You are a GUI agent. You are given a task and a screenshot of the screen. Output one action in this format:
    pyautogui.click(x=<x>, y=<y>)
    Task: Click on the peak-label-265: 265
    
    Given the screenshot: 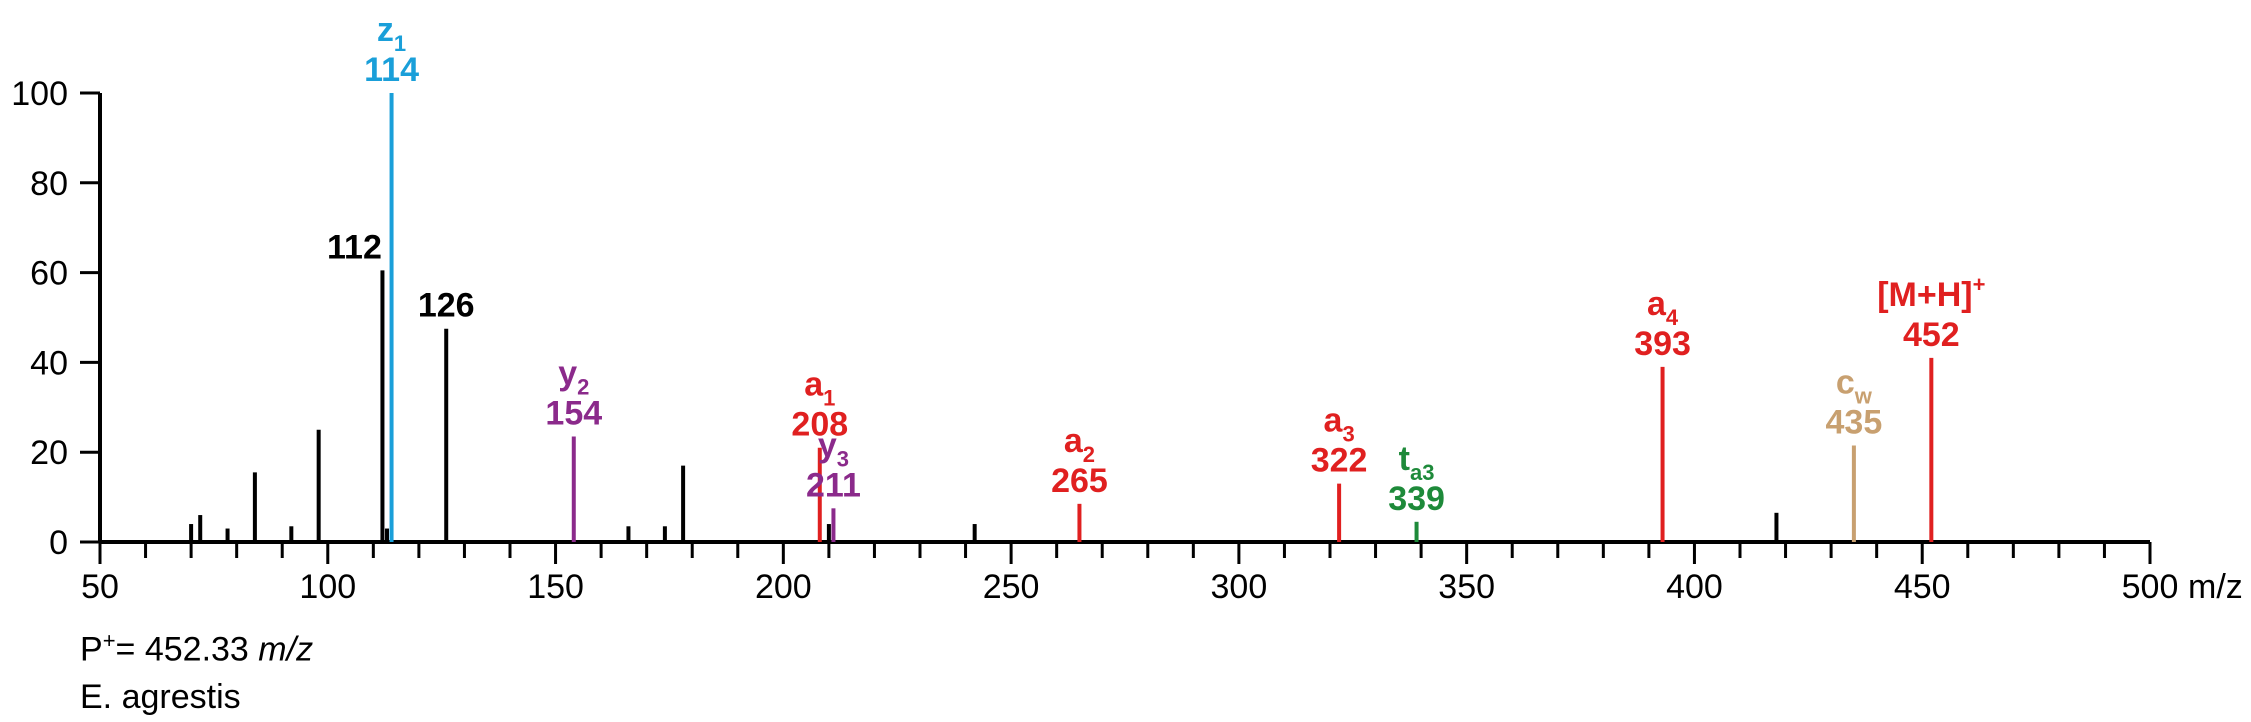 What is the action you would take?
    pyautogui.click(x=1079, y=481)
    